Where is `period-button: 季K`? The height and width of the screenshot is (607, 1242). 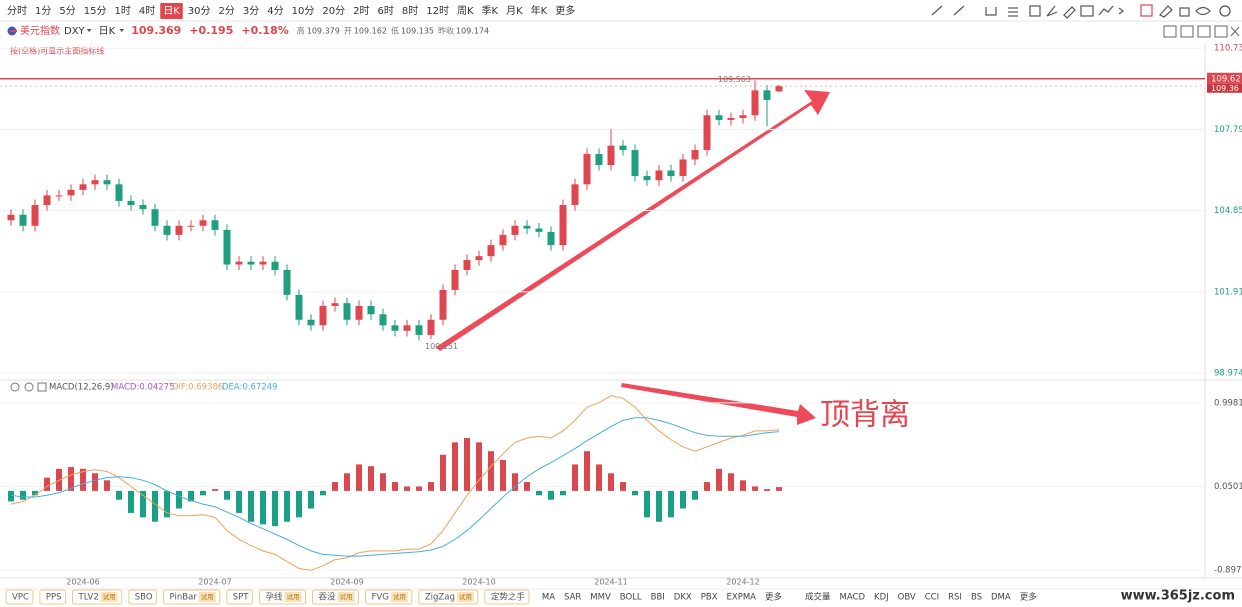 period-button: 季K is located at coordinates (490, 11).